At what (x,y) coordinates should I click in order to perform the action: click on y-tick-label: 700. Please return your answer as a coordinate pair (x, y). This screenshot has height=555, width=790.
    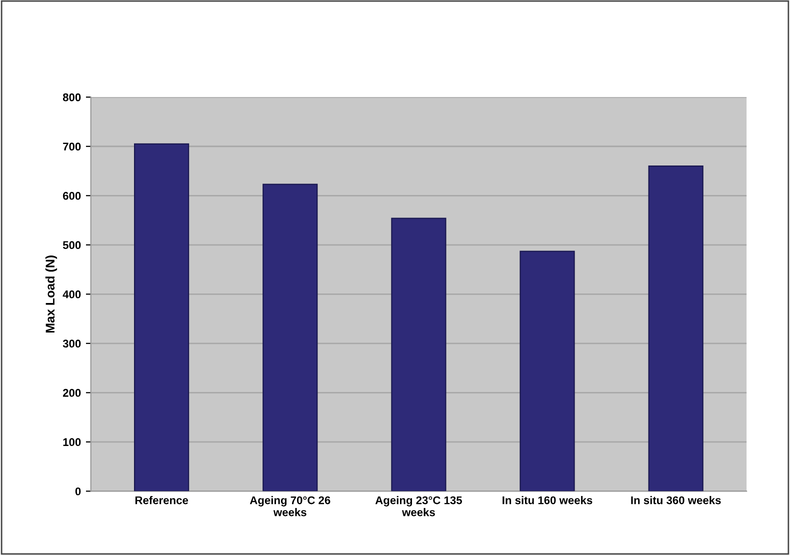
    Looking at the image, I should click on (72, 146).